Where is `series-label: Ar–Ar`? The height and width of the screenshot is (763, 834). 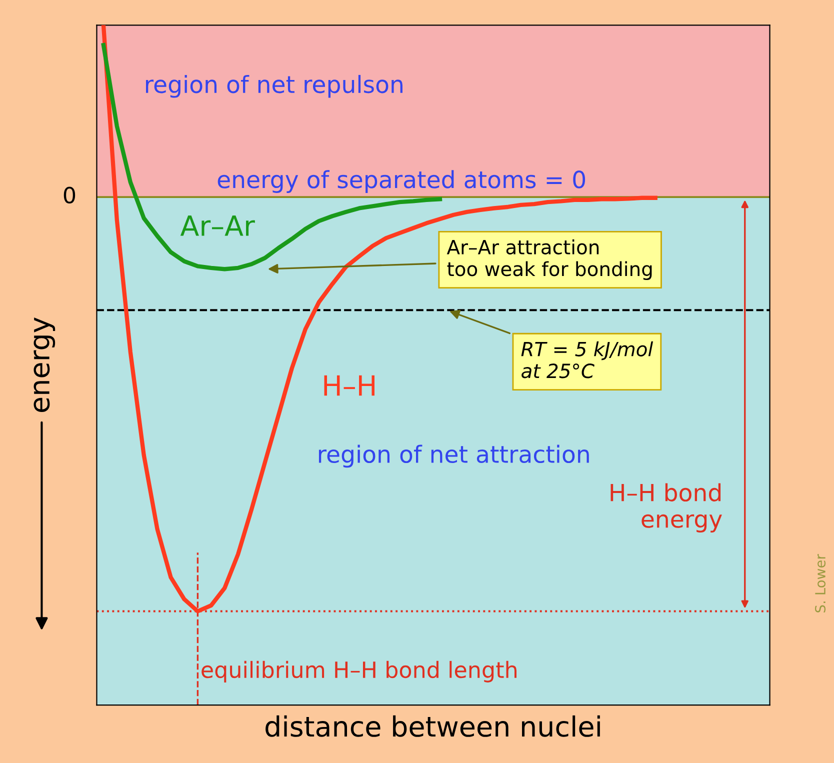
series-label: Ar–Ar is located at coordinates (217, 226).